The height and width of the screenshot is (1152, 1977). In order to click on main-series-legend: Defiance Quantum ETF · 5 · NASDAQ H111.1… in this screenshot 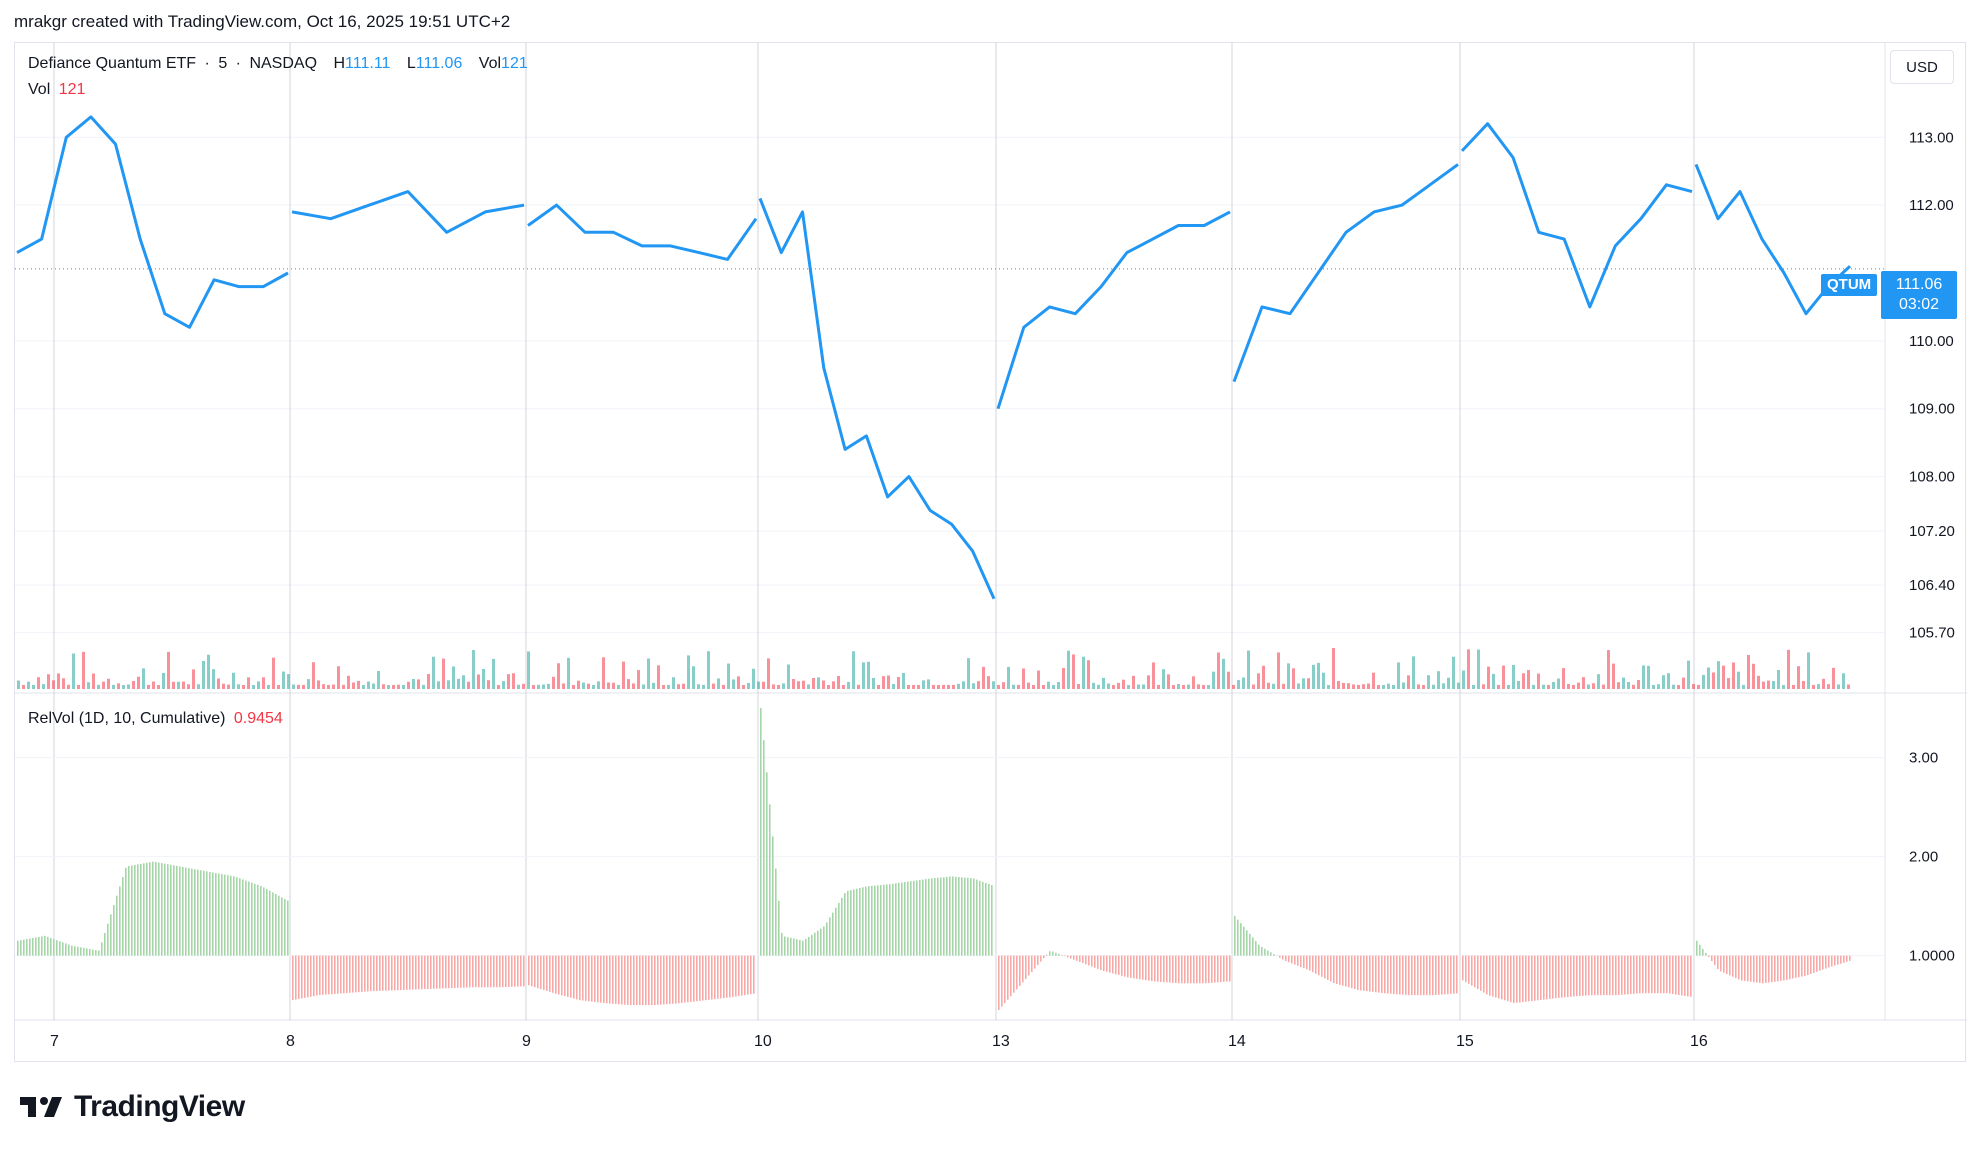, I will do `click(280, 64)`.